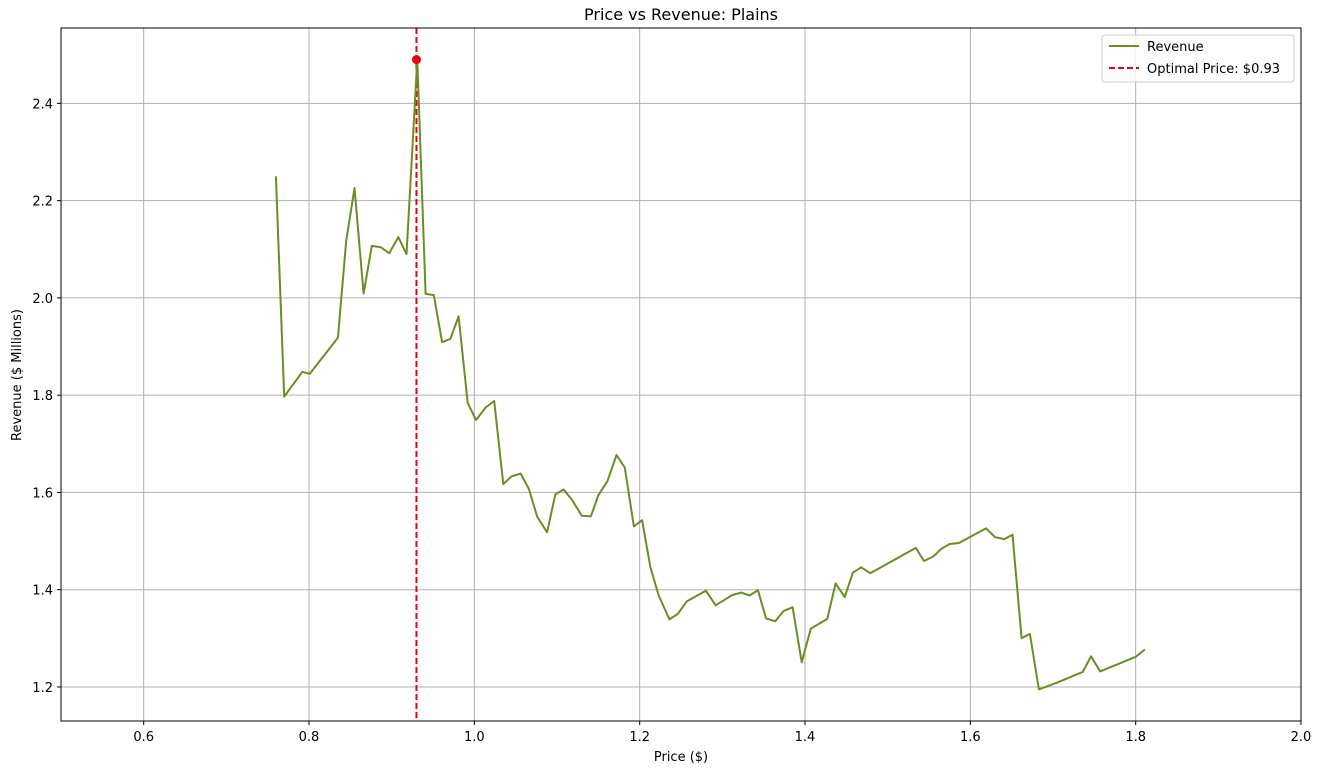  I want to click on y-tick-label: 1.2, so click(42, 688).